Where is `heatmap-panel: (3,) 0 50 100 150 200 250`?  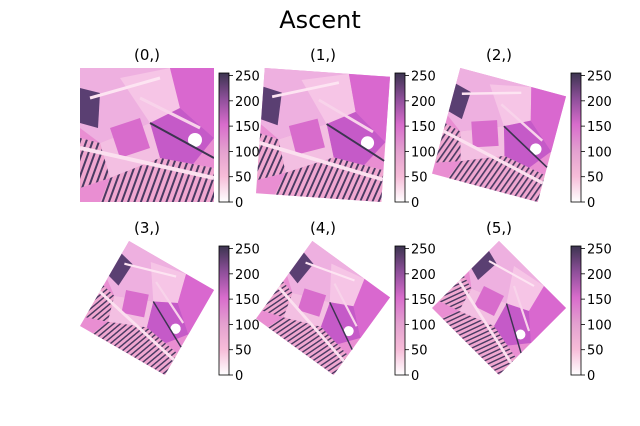
heatmap-panel: (3,) 0 50 100 150 200 250 is located at coordinates (170, 301).